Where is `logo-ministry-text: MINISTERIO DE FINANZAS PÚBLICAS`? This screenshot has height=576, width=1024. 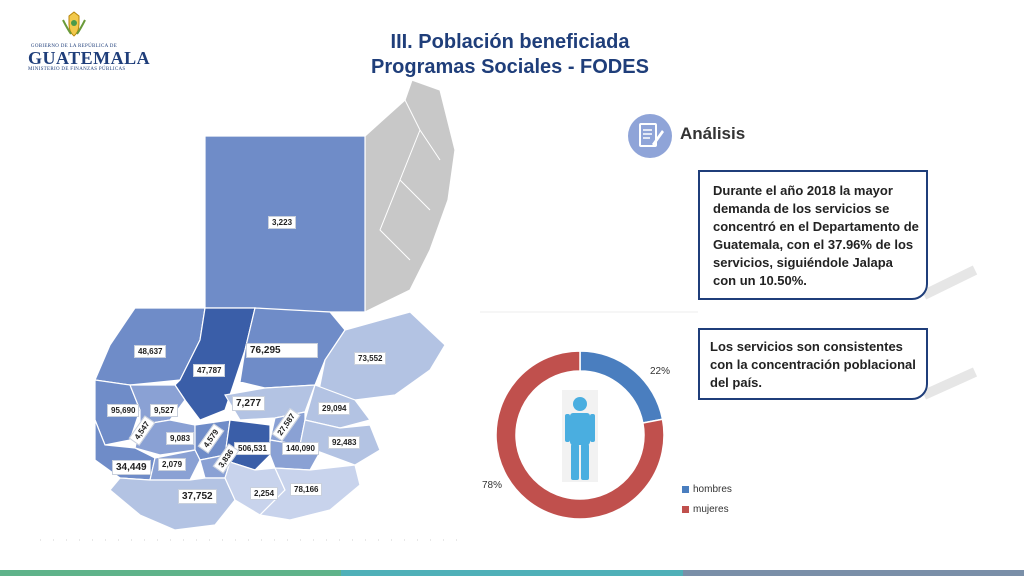 logo-ministry-text: MINISTERIO DE FINANZAS PÚBLICAS is located at coordinates (77, 69).